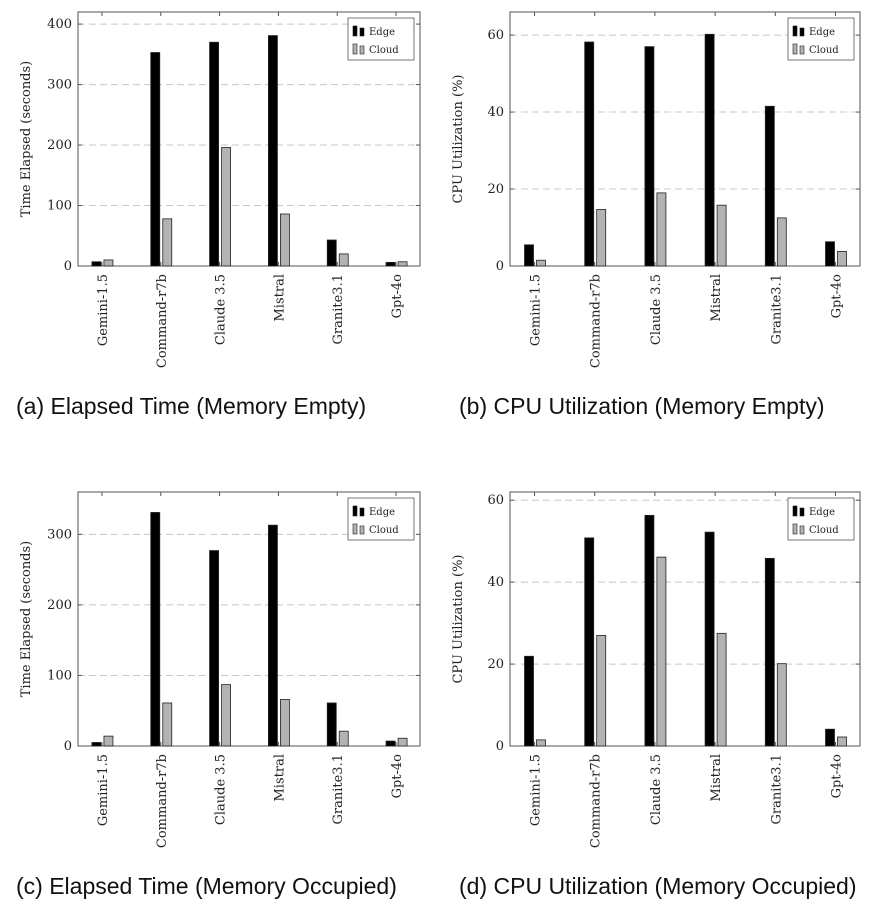 Image resolution: width=877 pixels, height=911 pixels. Describe the element at coordinates (824, 50) in the screenshot. I see `legend-label-cloud: Cloud` at that location.